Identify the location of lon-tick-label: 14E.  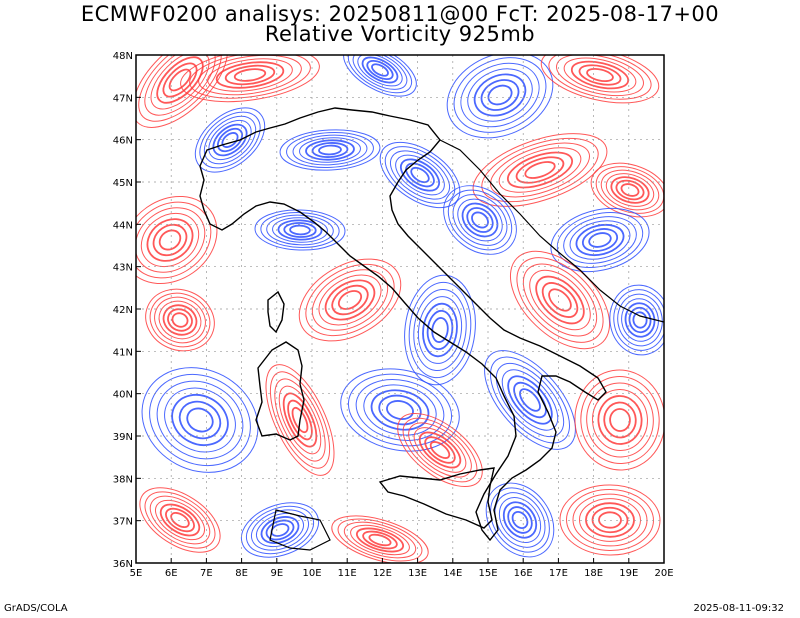
(452, 573).